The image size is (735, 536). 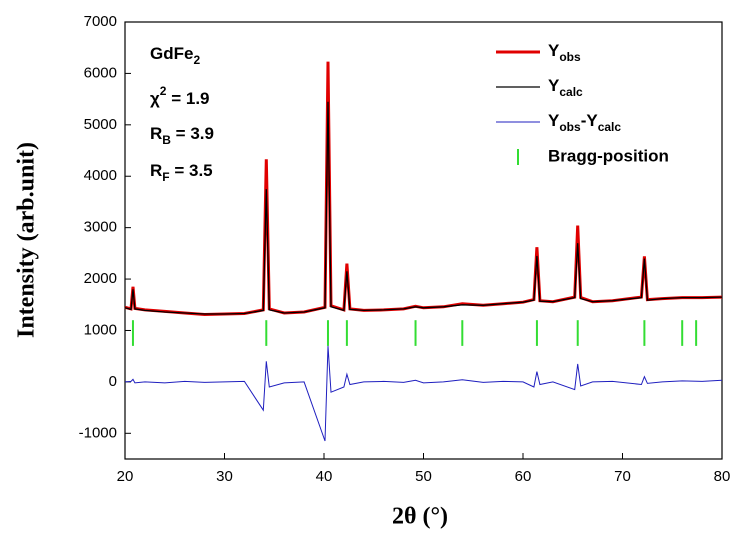 I want to click on label: RF = 3.5, so click(x=181, y=172).